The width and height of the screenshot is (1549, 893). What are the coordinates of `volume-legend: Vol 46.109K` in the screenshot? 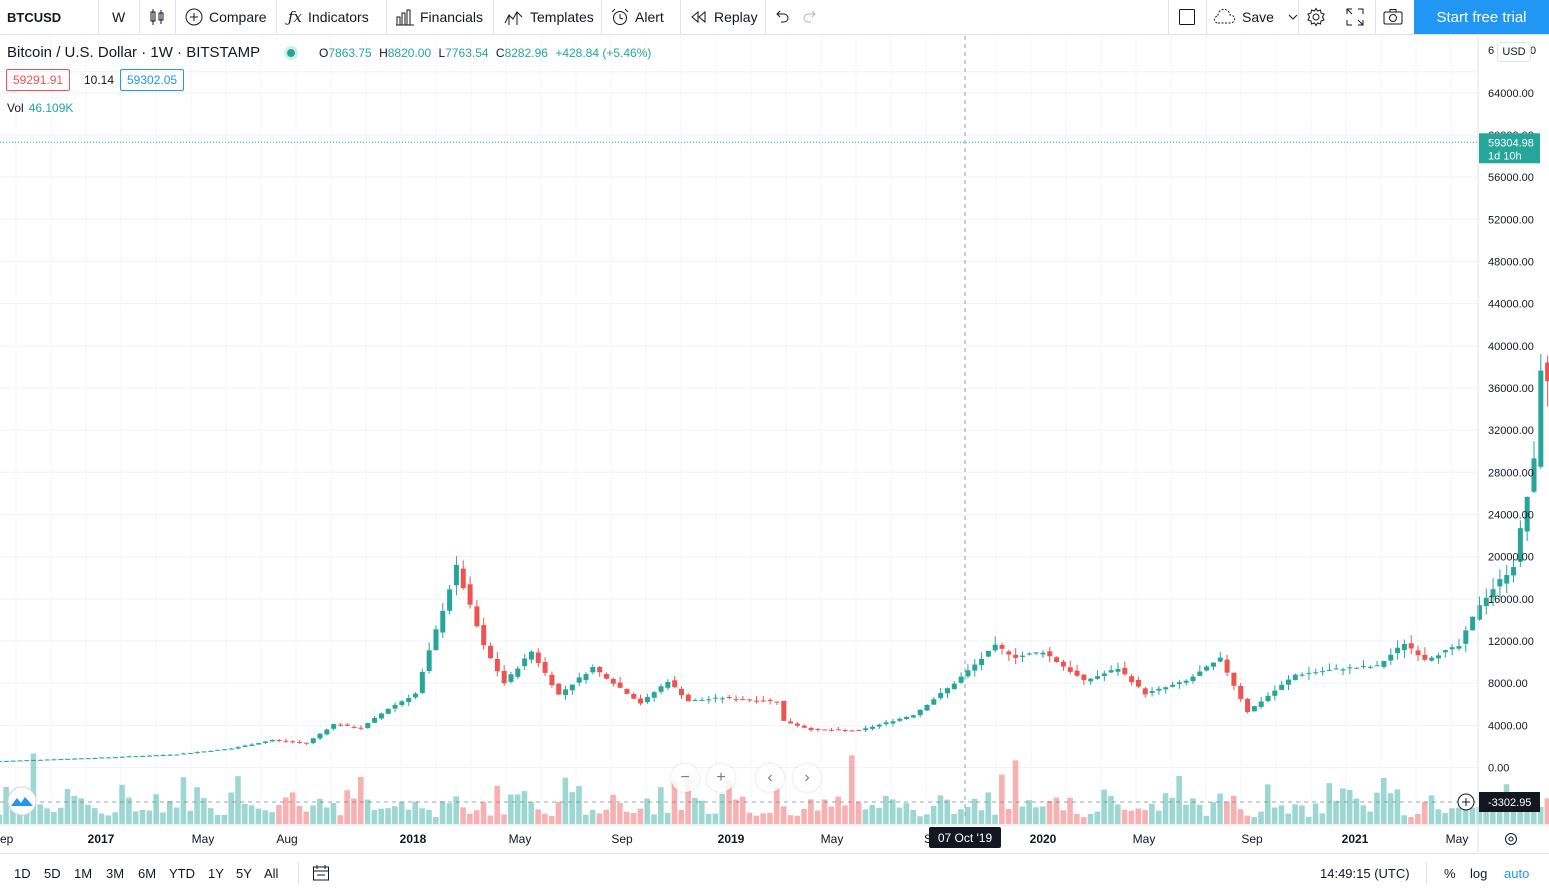 It's located at (40, 108).